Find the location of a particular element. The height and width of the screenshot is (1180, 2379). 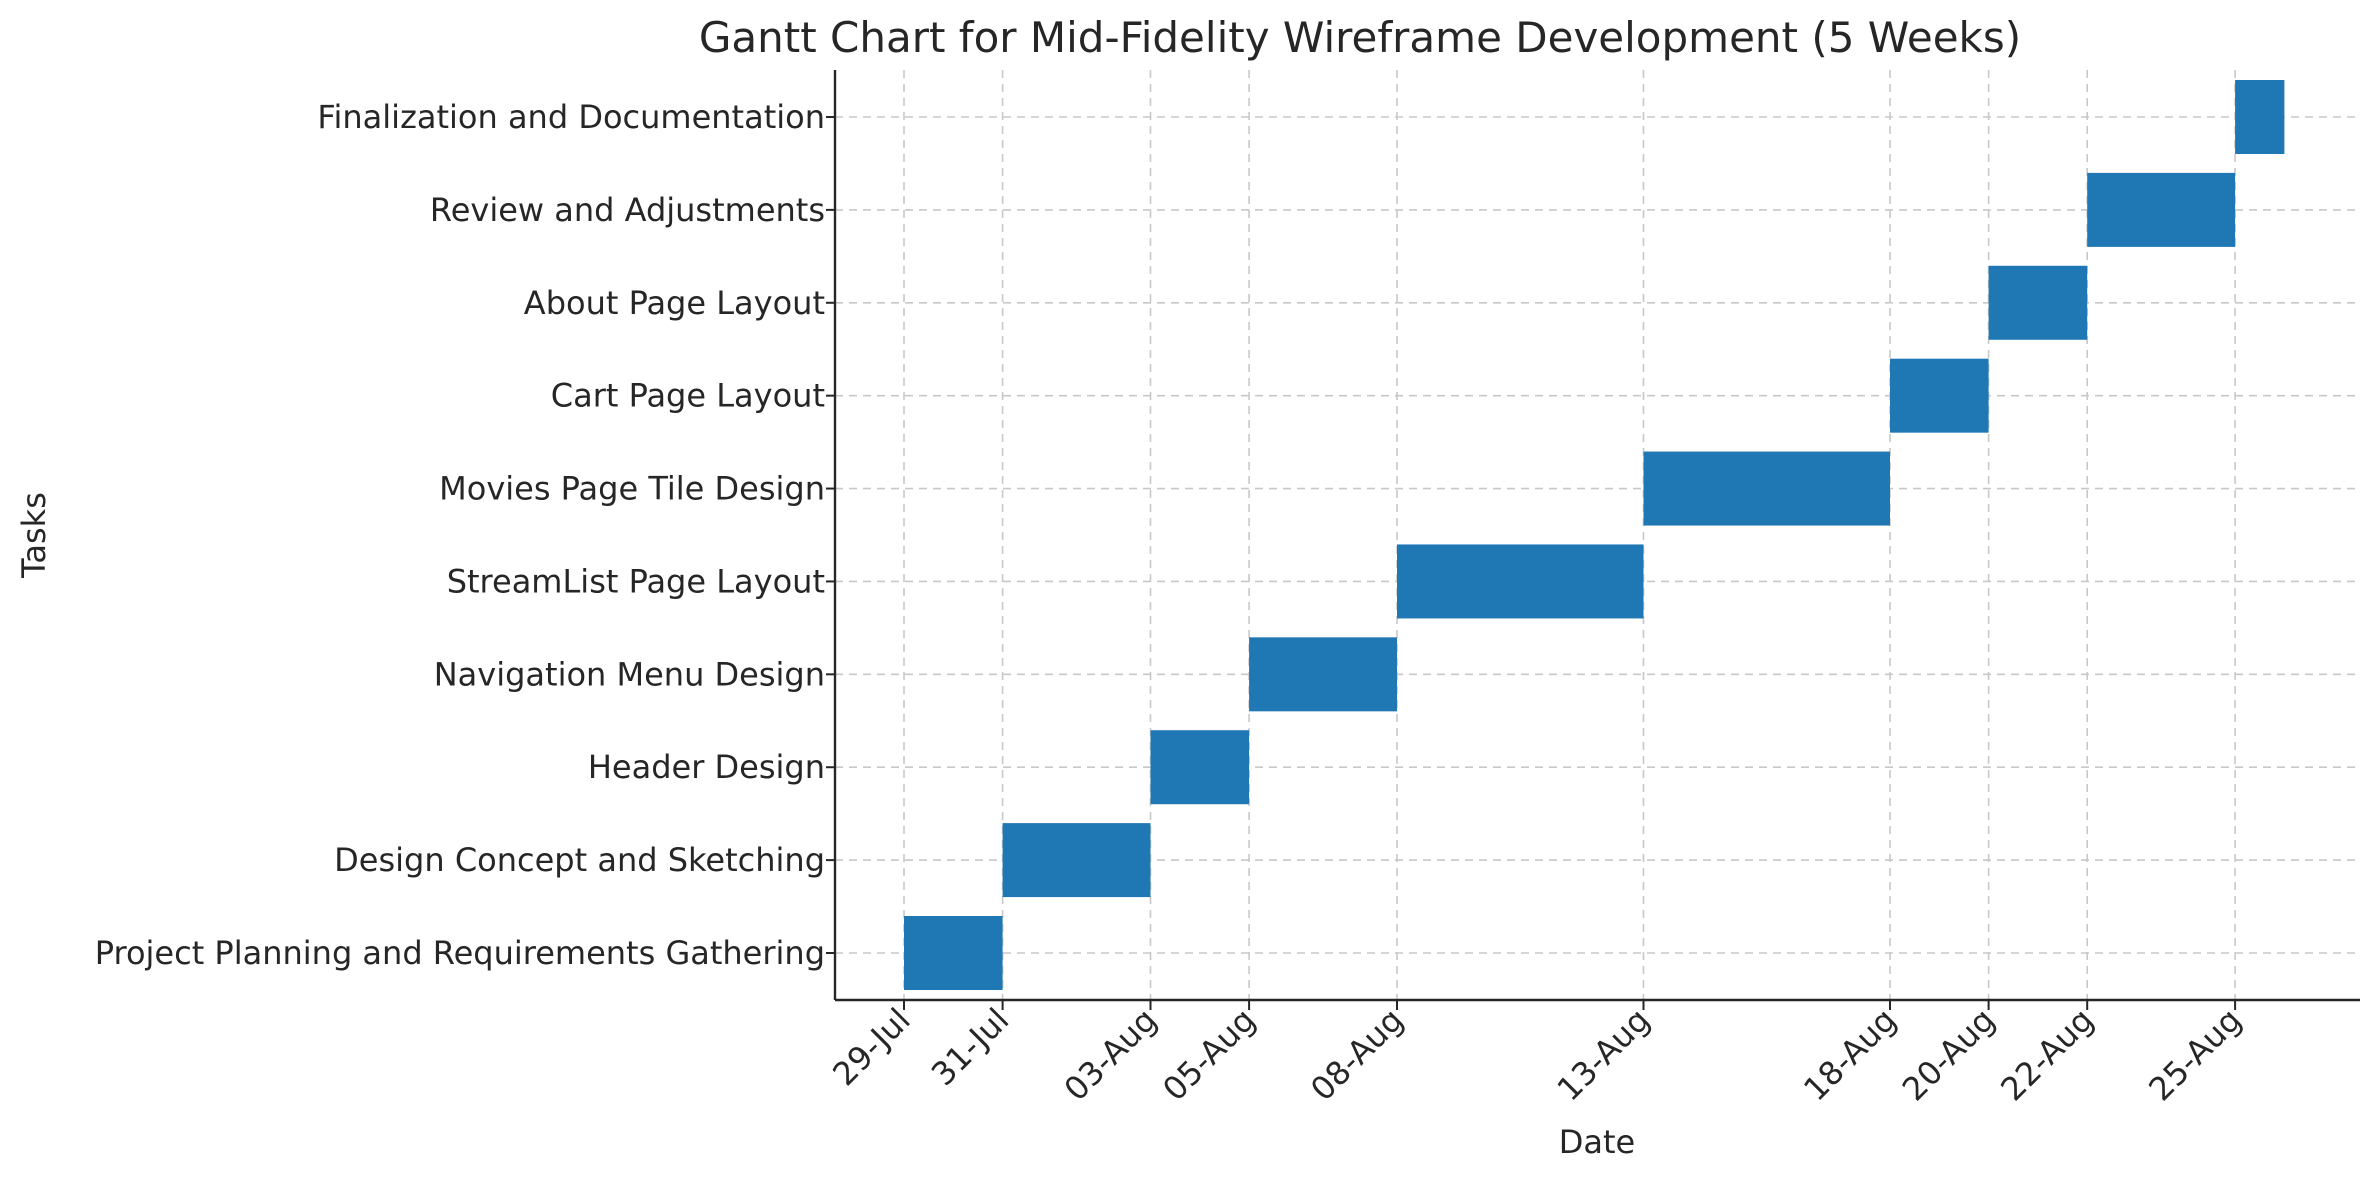

x-tick-label: 18-Aug is located at coordinates (1850, 1055).